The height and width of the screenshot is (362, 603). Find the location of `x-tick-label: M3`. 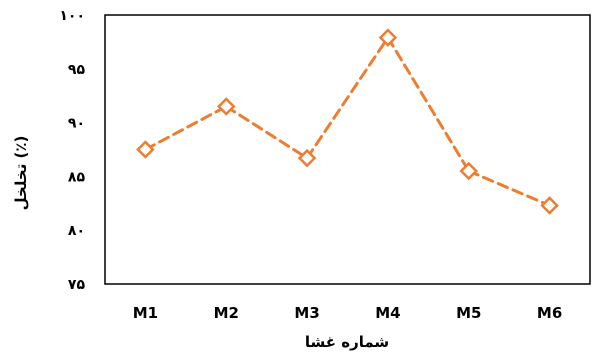

x-tick-label: M3 is located at coordinates (306, 313).